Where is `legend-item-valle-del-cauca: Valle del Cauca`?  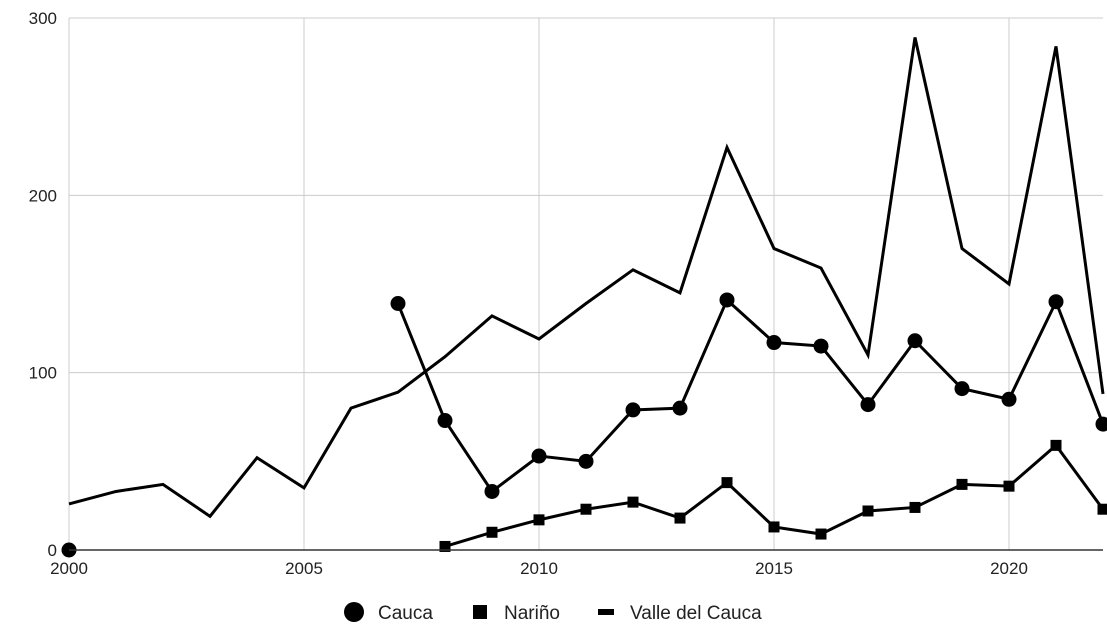
legend-item-valle-del-cauca: Valle del Cauca is located at coordinates (680, 613).